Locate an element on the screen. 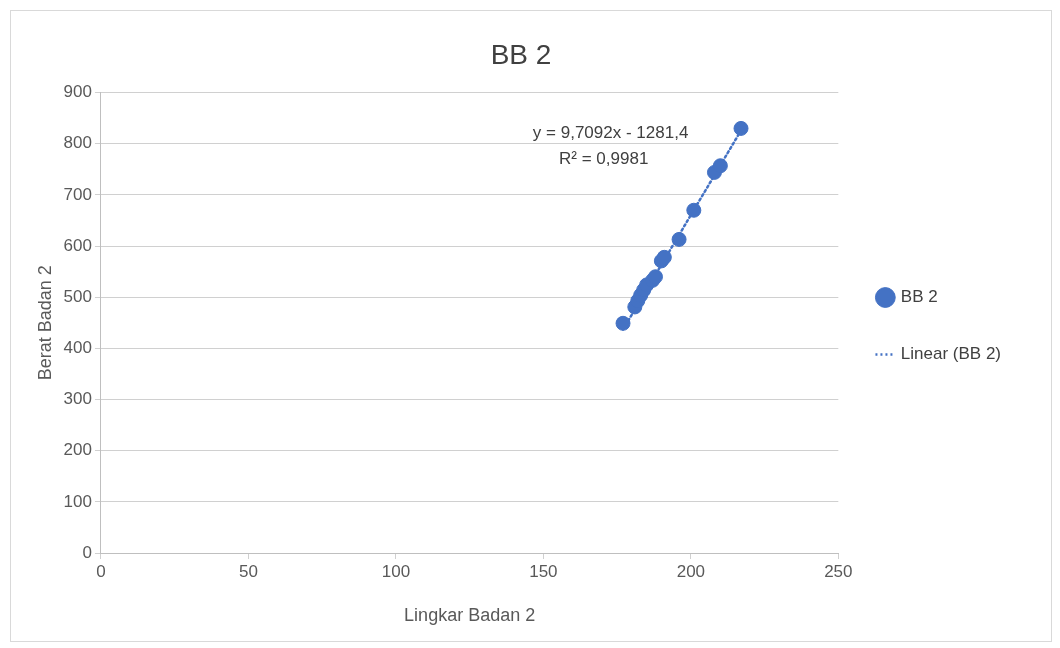 The image size is (1060, 648). y-tick-label: 600 is located at coordinates (77, 245).